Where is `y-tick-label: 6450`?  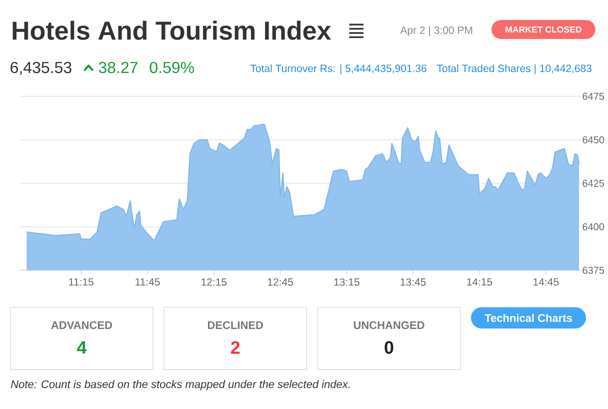 y-tick-label: 6450 is located at coordinates (593, 140).